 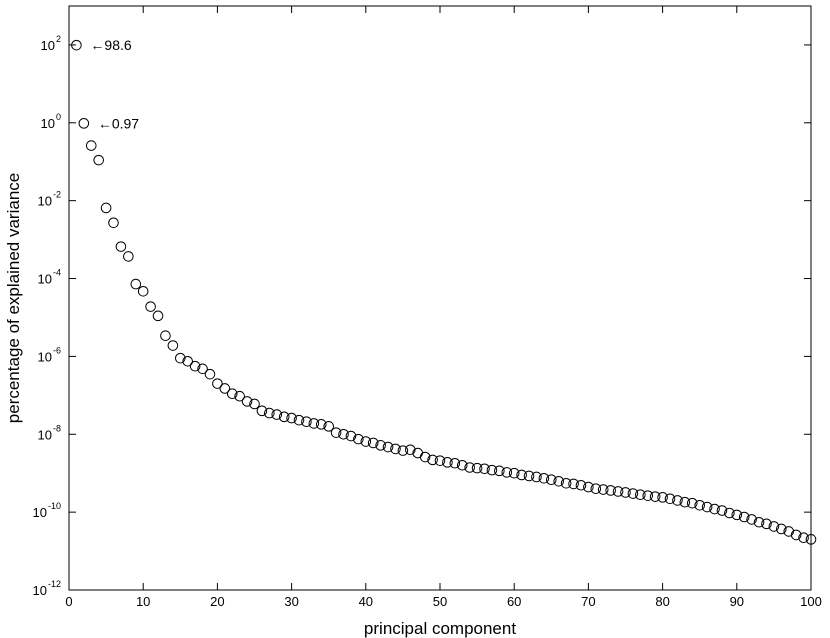 I want to click on y-axis-label: percentage of explained variance, so click(x=13, y=298).